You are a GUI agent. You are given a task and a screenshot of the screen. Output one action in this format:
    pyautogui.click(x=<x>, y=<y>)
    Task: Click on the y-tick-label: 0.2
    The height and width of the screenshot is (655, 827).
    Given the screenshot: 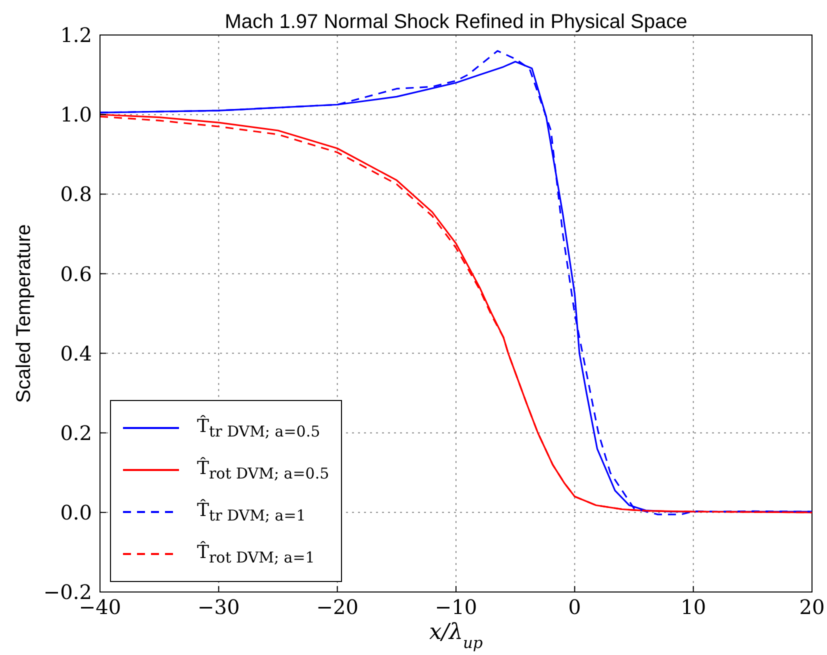 What is the action you would take?
    pyautogui.click(x=76, y=432)
    